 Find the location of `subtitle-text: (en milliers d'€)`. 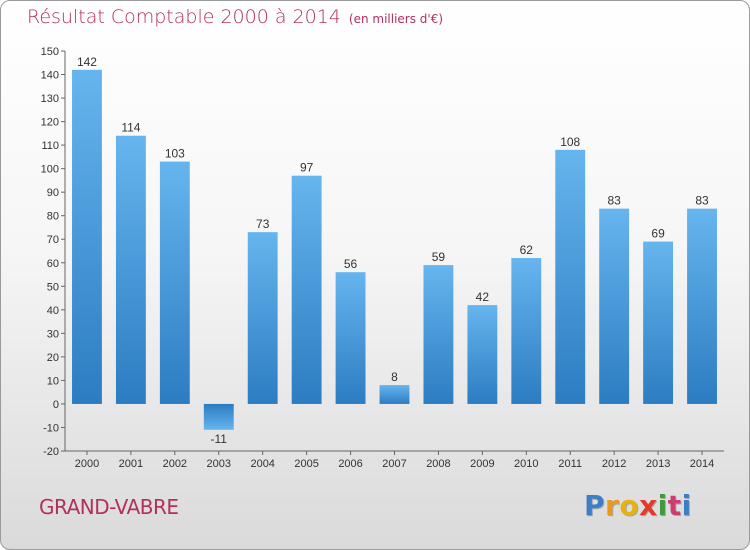

subtitle-text: (en milliers d'€) is located at coordinates (396, 19).